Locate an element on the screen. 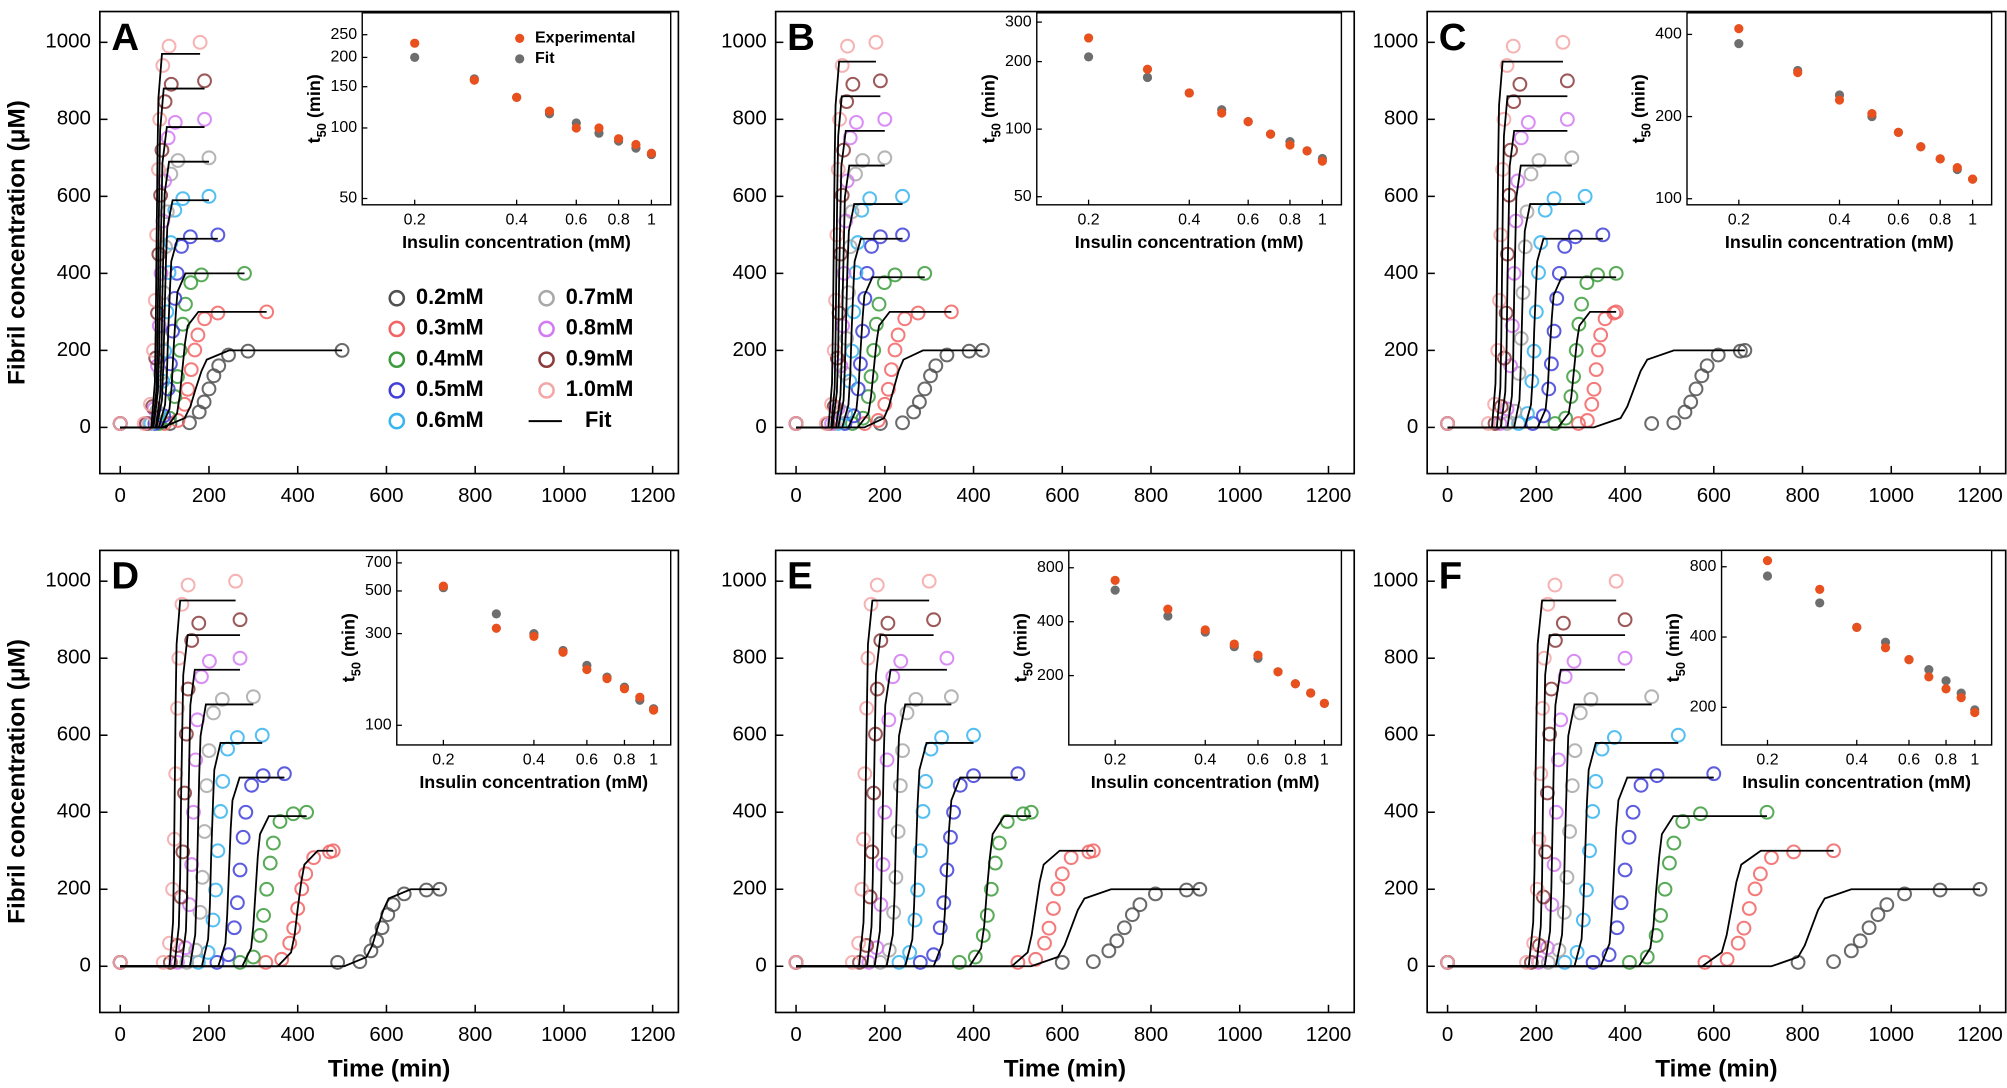 The image size is (2007, 1088). x-tick-label: 200 is located at coordinates (209, 495).